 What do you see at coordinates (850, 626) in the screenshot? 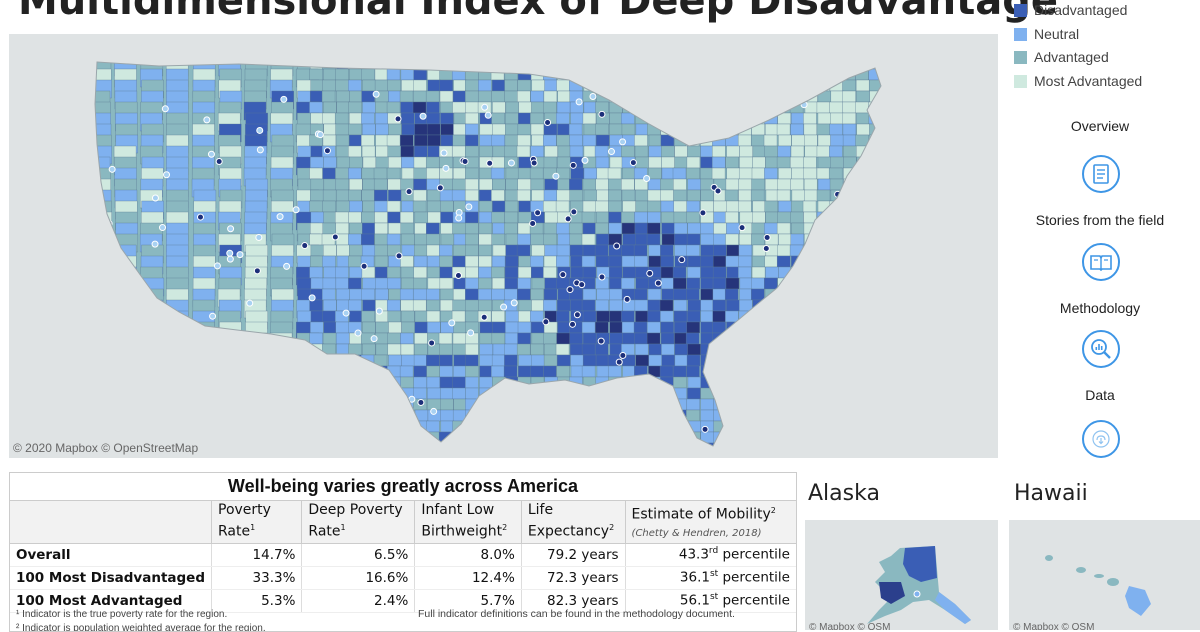
I see `alaska-attribution: © Mapbox © OSM` at bounding box center [850, 626].